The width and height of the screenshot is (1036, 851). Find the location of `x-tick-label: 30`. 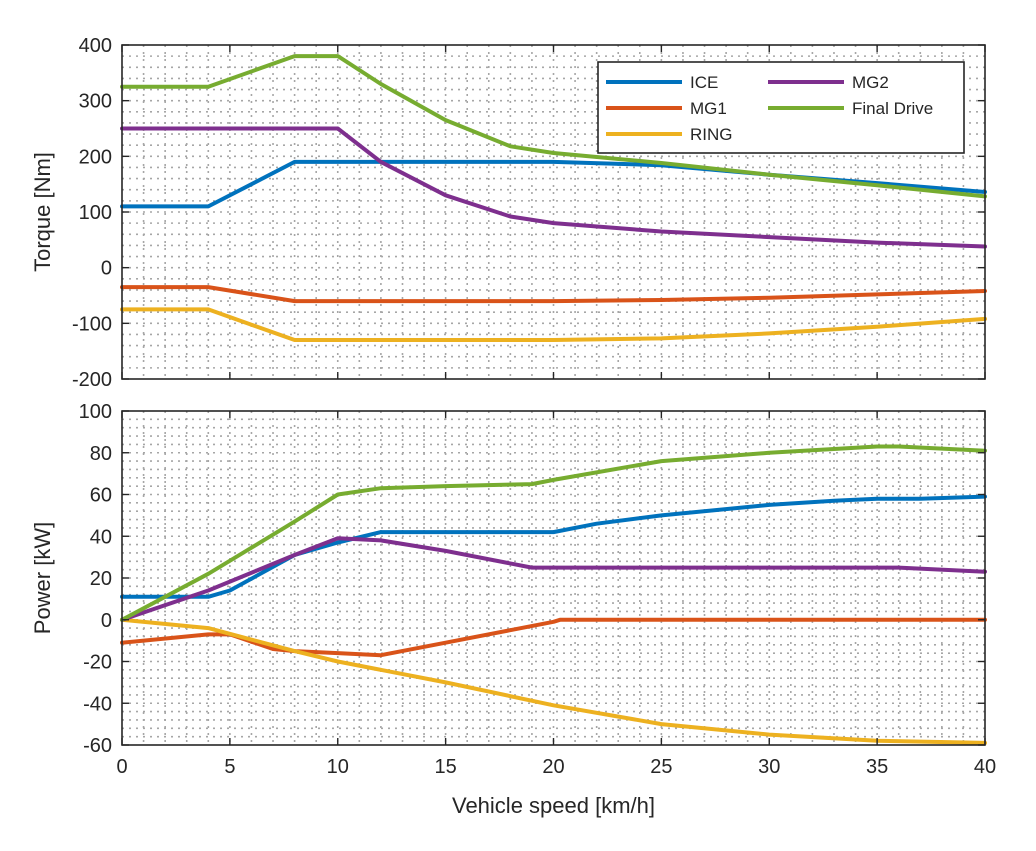

x-tick-label: 30 is located at coordinates (769, 767).